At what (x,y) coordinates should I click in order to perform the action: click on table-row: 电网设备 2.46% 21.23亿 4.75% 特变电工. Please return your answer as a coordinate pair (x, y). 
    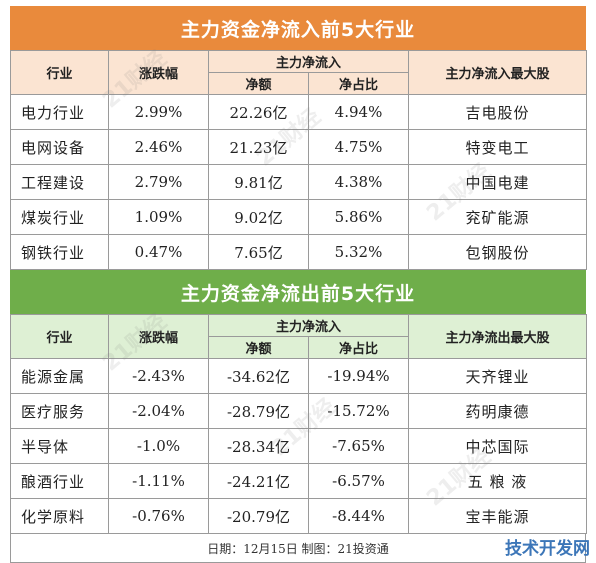
    Looking at the image, I should click on (299, 147).